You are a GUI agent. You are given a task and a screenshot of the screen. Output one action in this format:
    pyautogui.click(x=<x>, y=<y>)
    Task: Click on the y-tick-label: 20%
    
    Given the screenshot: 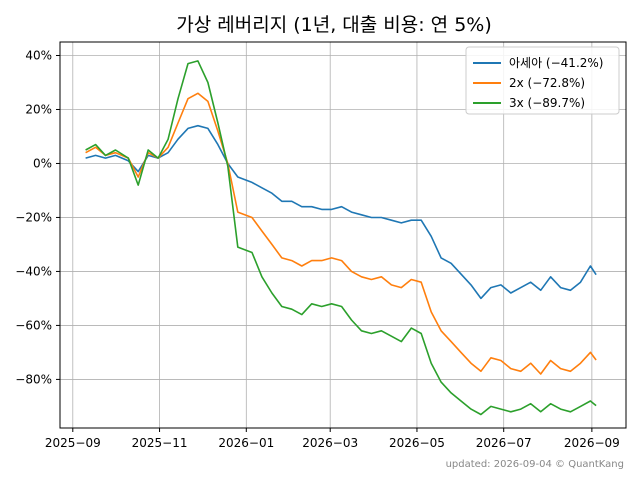 What is the action you would take?
    pyautogui.click(x=38, y=109)
    